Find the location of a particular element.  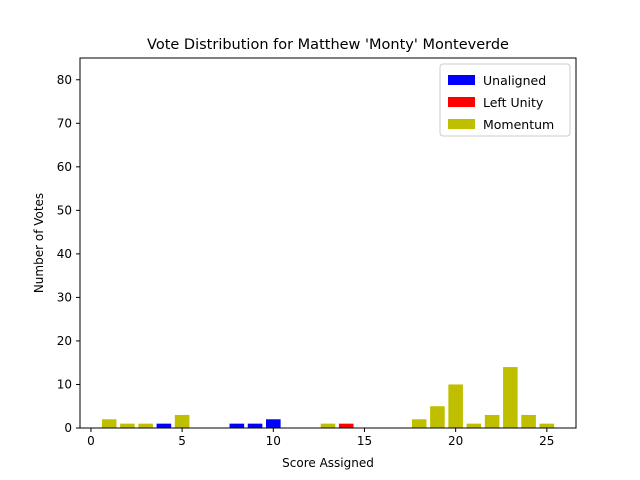

x-tick-label: 0 is located at coordinates (91, 441).